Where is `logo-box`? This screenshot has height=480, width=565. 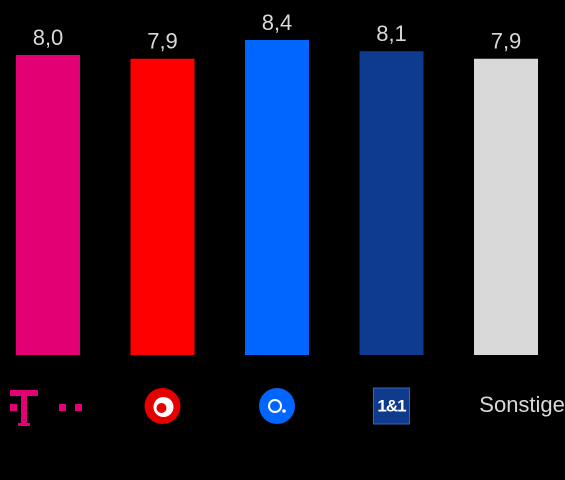
logo-box is located at coordinates (391, 406).